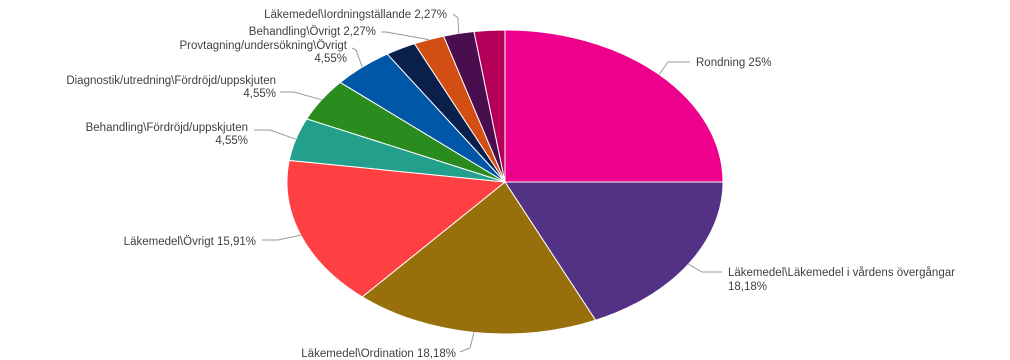 The height and width of the screenshot is (360, 1010). Describe the element at coordinates (841, 273) in the screenshot. I see `slice-label-1-line-0: Läkemedel\Läkemedel i vårdens övergångar` at that location.